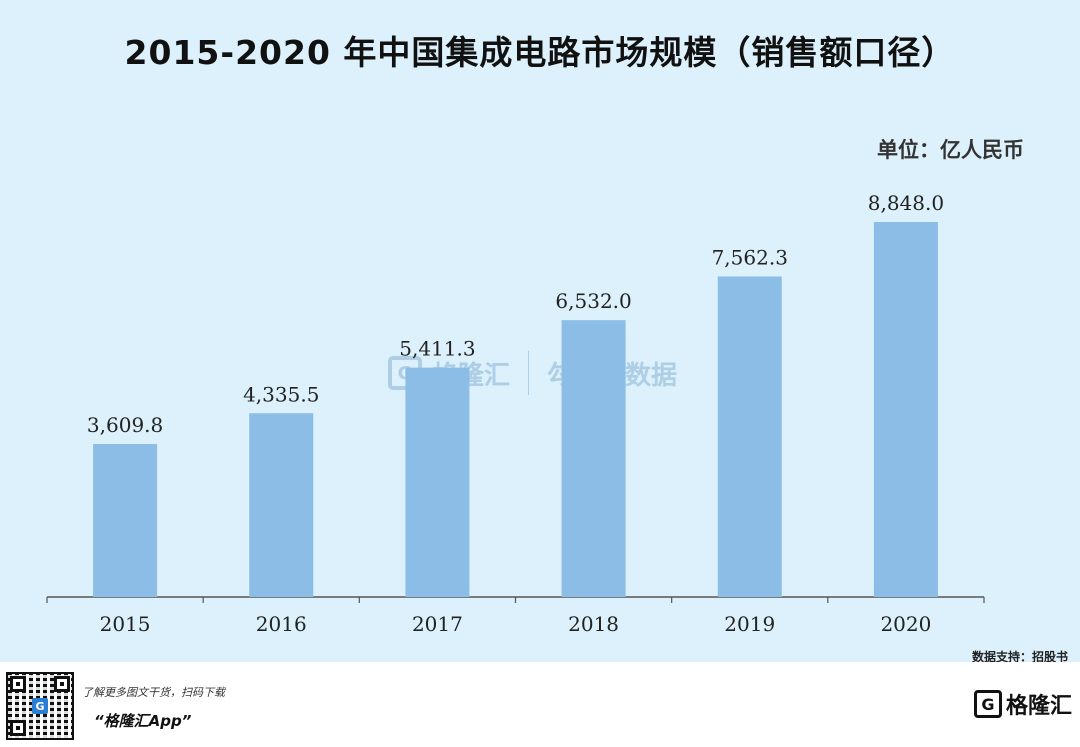 This screenshot has height=747, width=1080. I want to click on qr-logo-icon: G, so click(40, 706).